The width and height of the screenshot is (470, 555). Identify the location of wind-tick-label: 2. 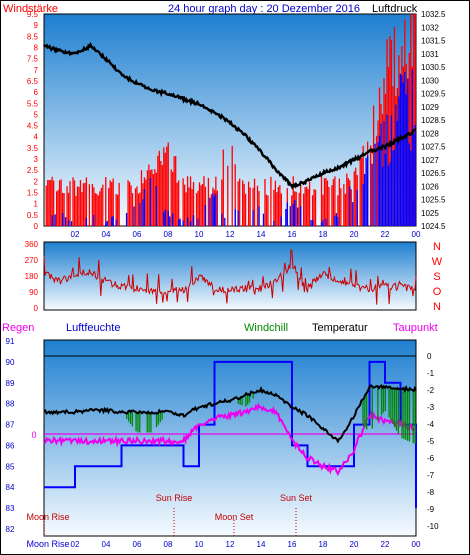
(36, 181).